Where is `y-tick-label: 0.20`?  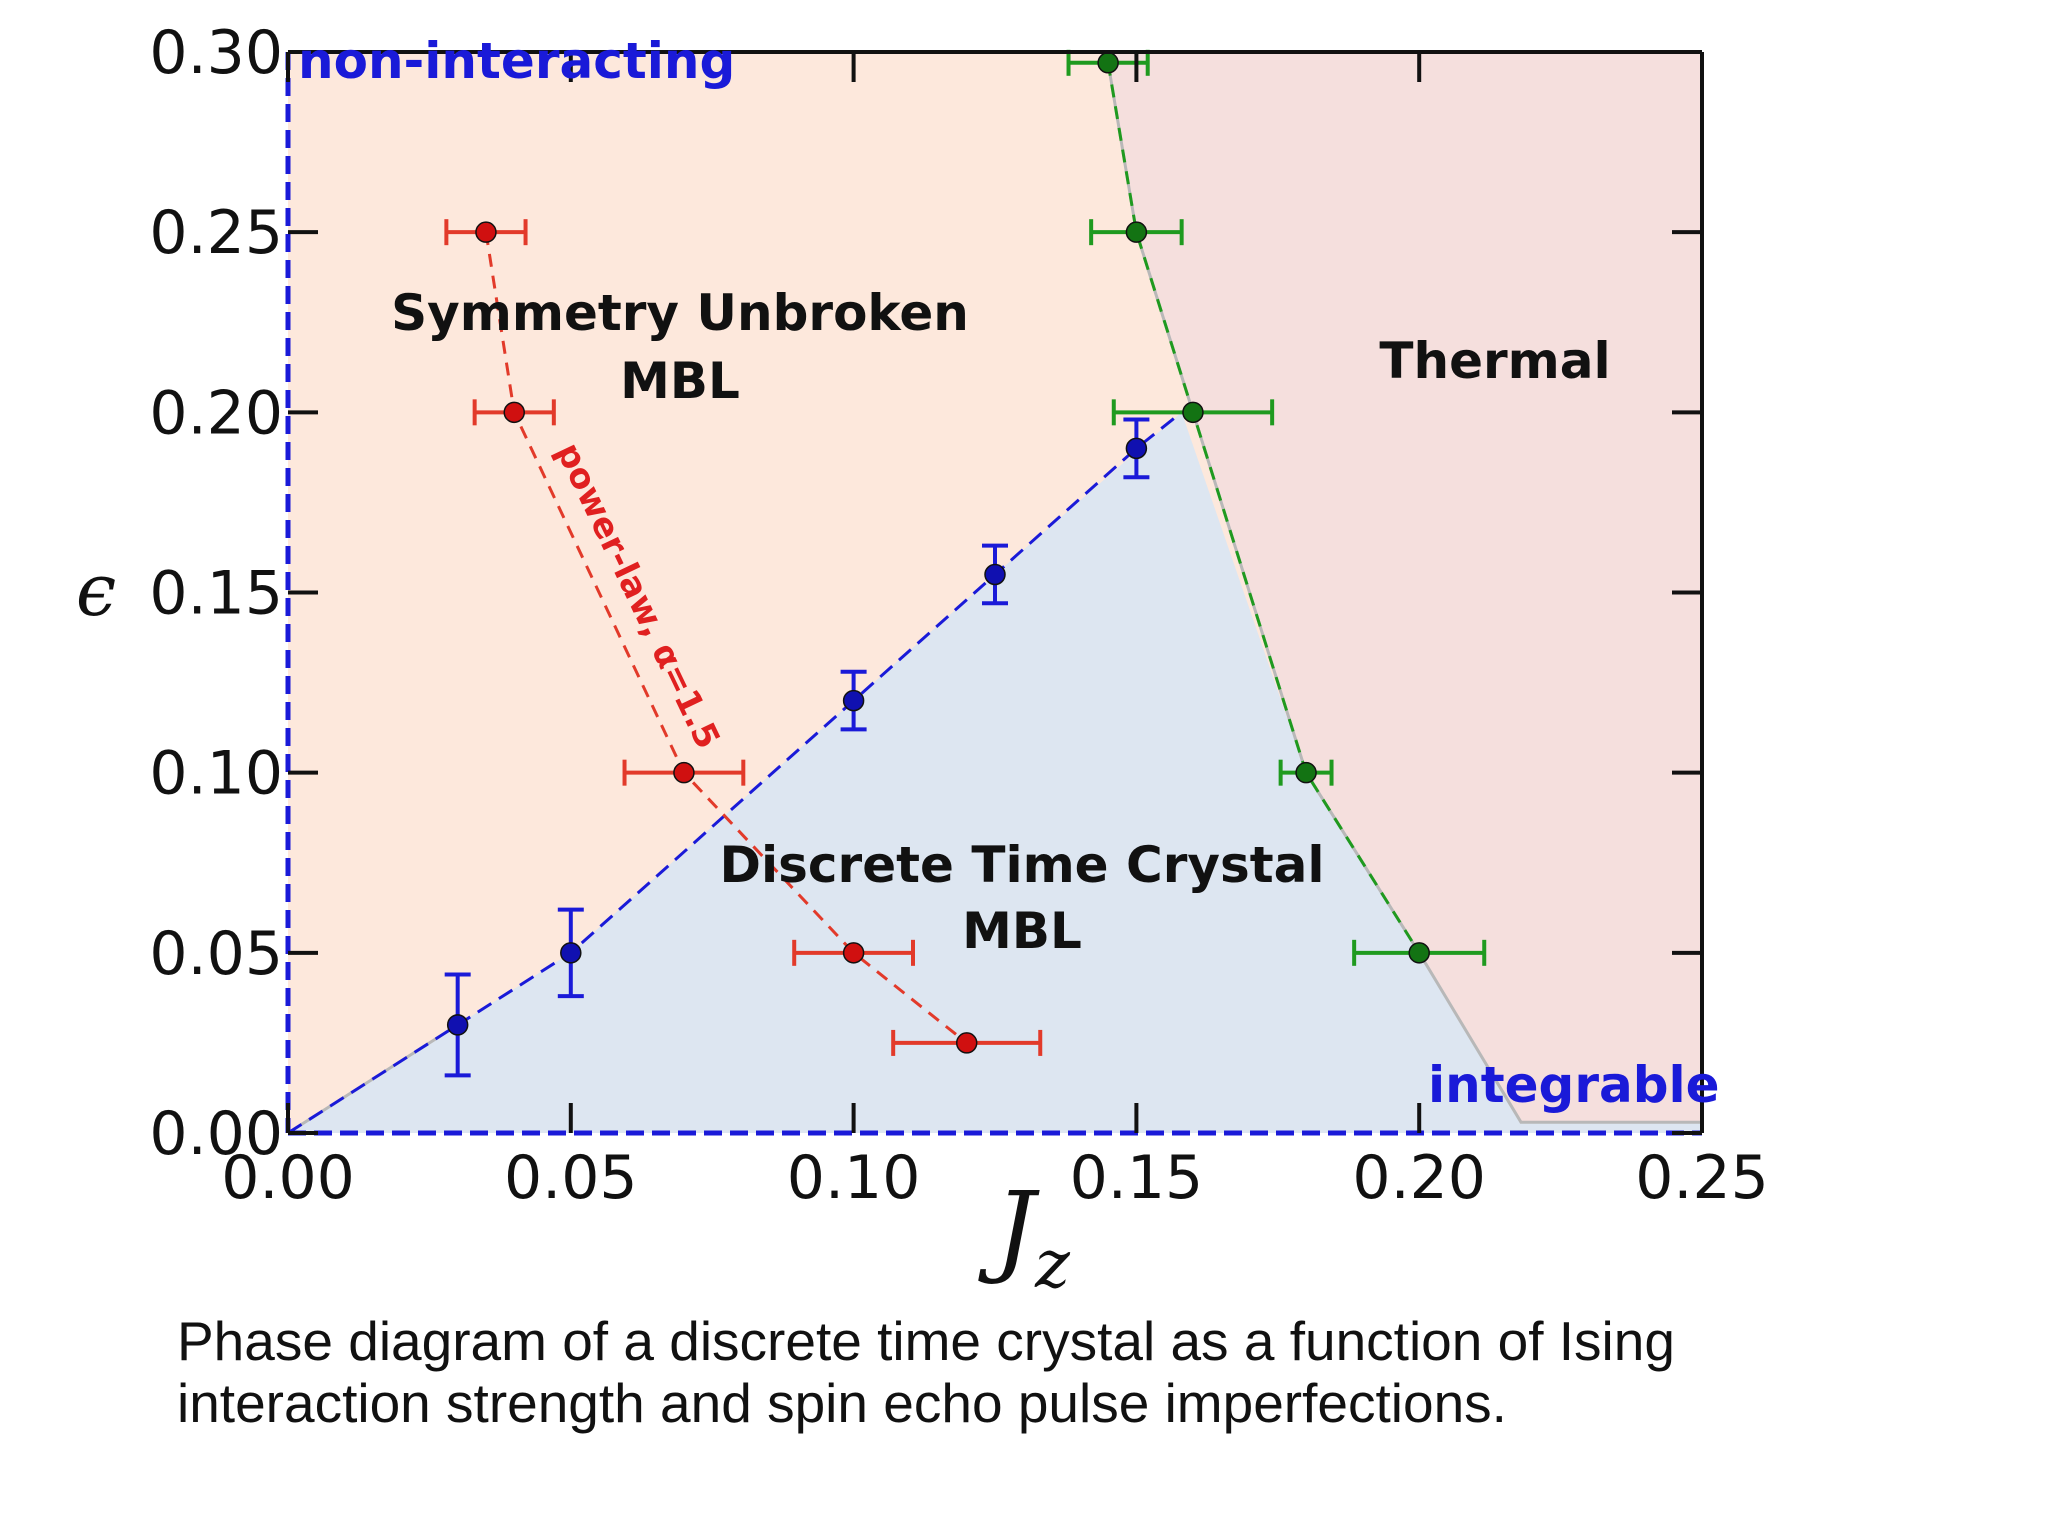 y-tick-label: 0.20 is located at coordinates (216, 413).